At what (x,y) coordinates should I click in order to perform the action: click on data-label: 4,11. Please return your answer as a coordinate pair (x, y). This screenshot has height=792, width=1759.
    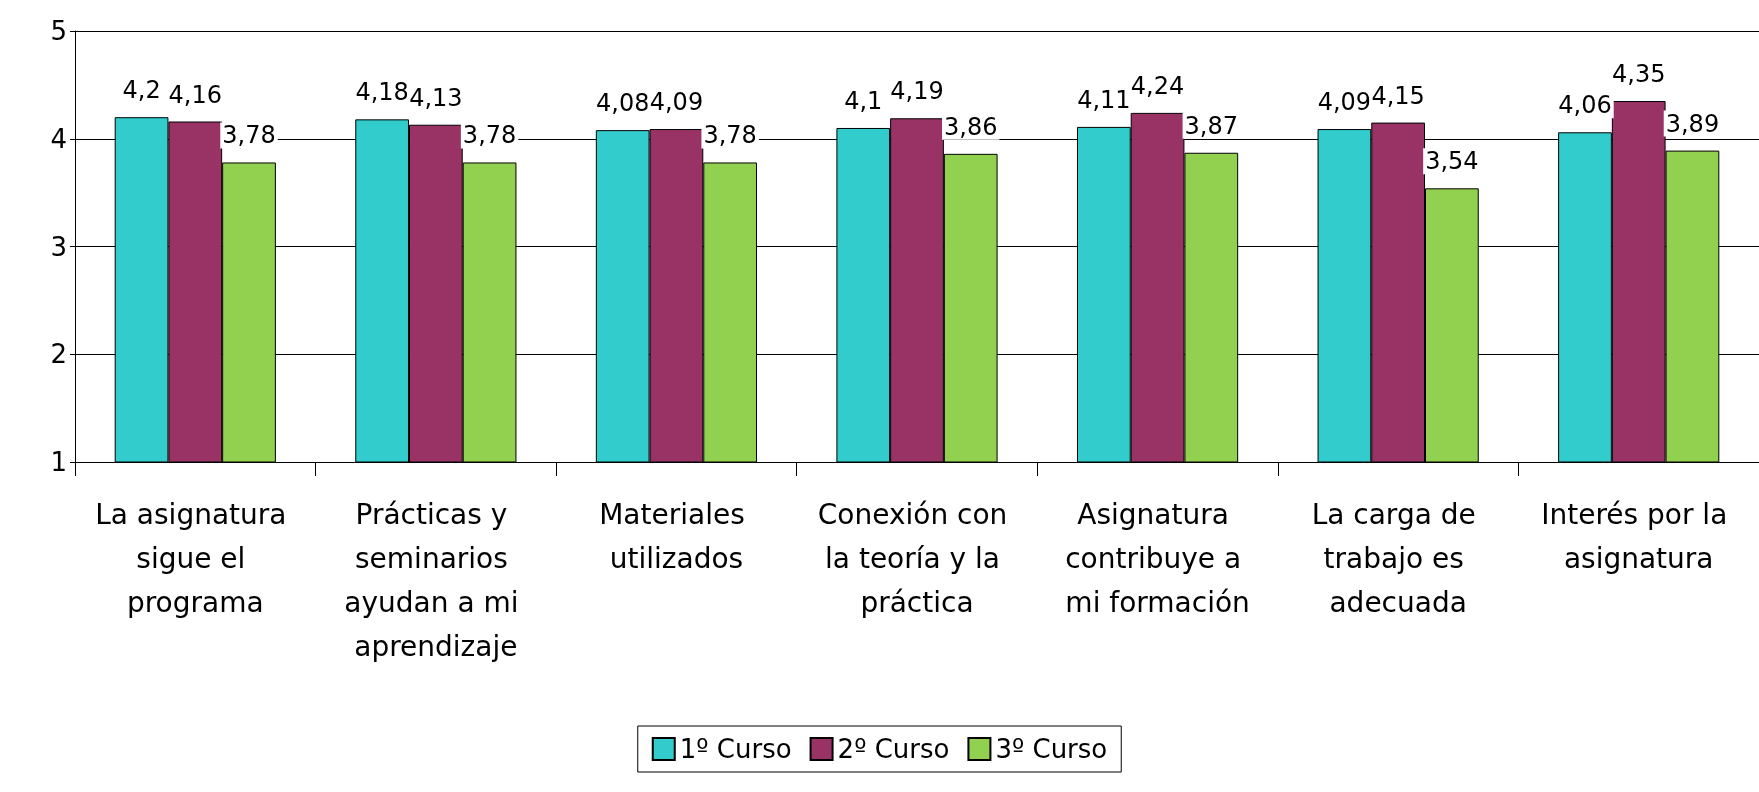
    Looking at the image, I should click on (1104, 99).